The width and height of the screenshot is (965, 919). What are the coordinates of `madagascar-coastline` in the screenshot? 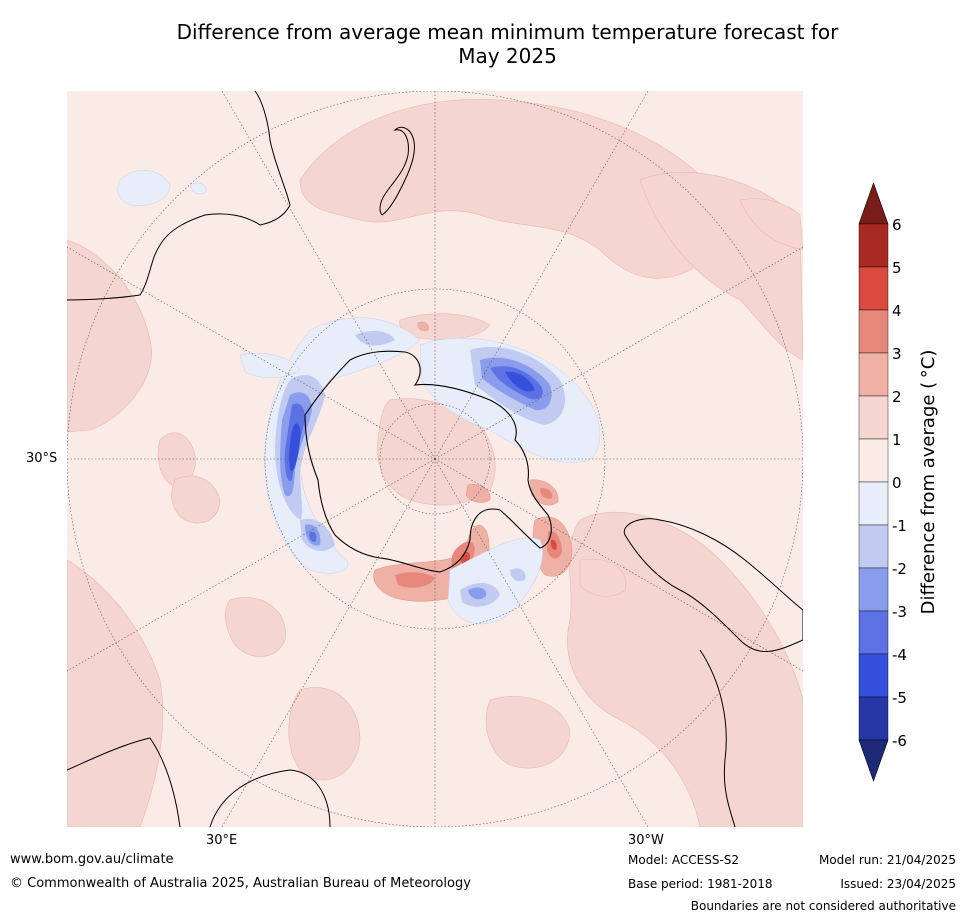 It's located at (270, 798).